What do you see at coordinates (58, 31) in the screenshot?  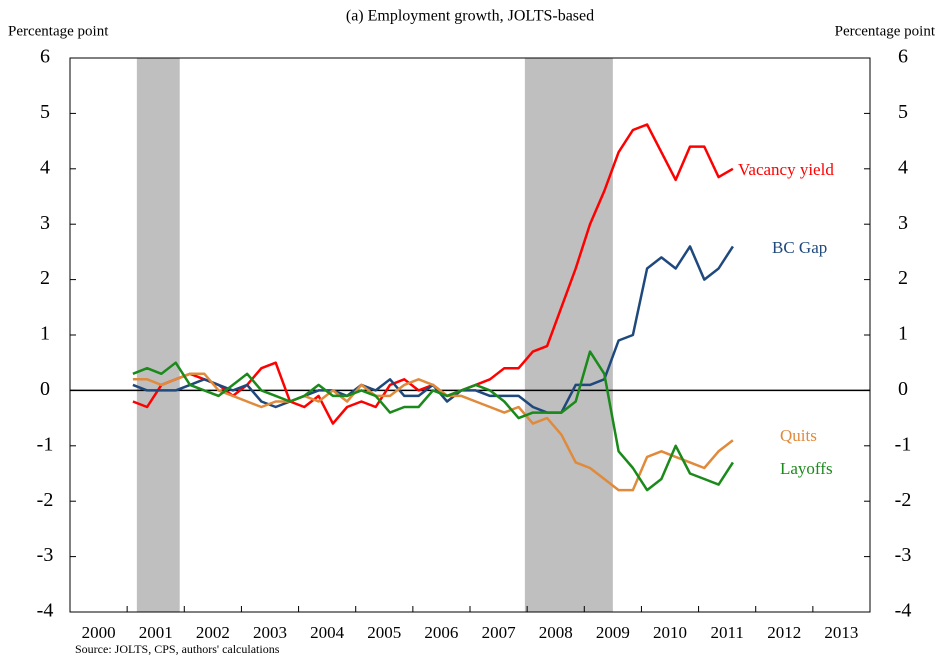 I see `y-axis-title: Percentage point` at bounding box center [58, 31].